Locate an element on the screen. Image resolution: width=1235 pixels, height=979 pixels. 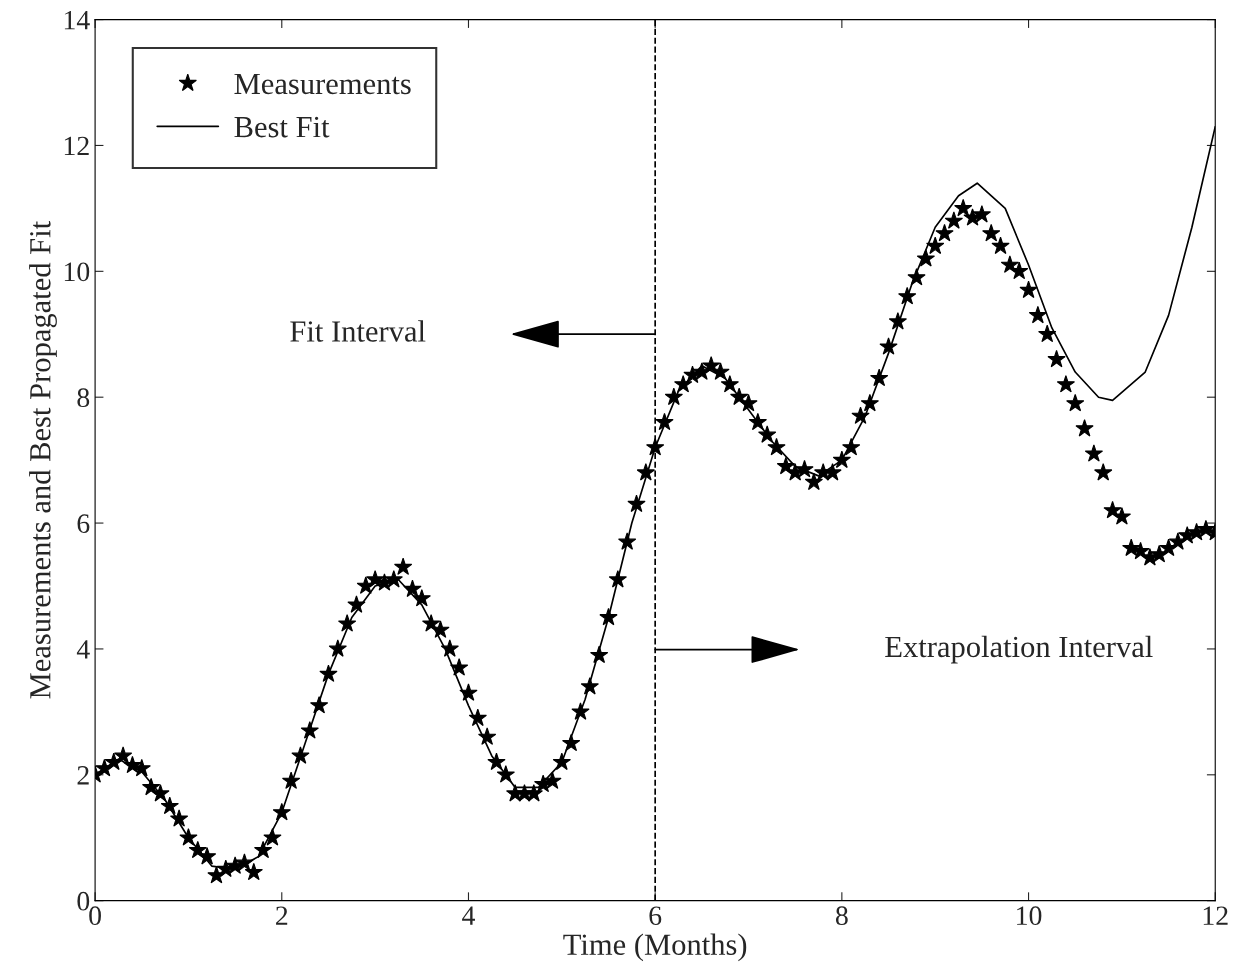
x-tick-label: 2 is located at coordinates (282, 915).